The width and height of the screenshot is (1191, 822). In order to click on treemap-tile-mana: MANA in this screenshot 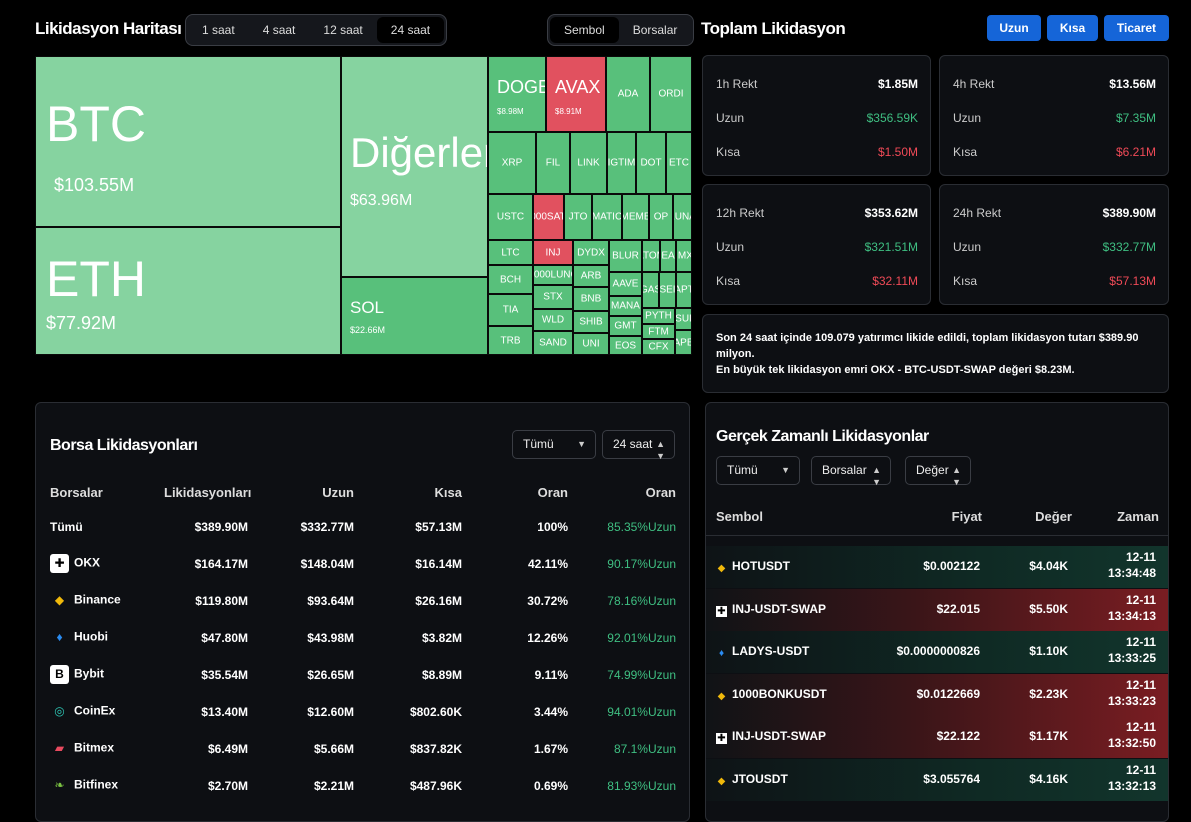, I will do `click(625, 306)`.